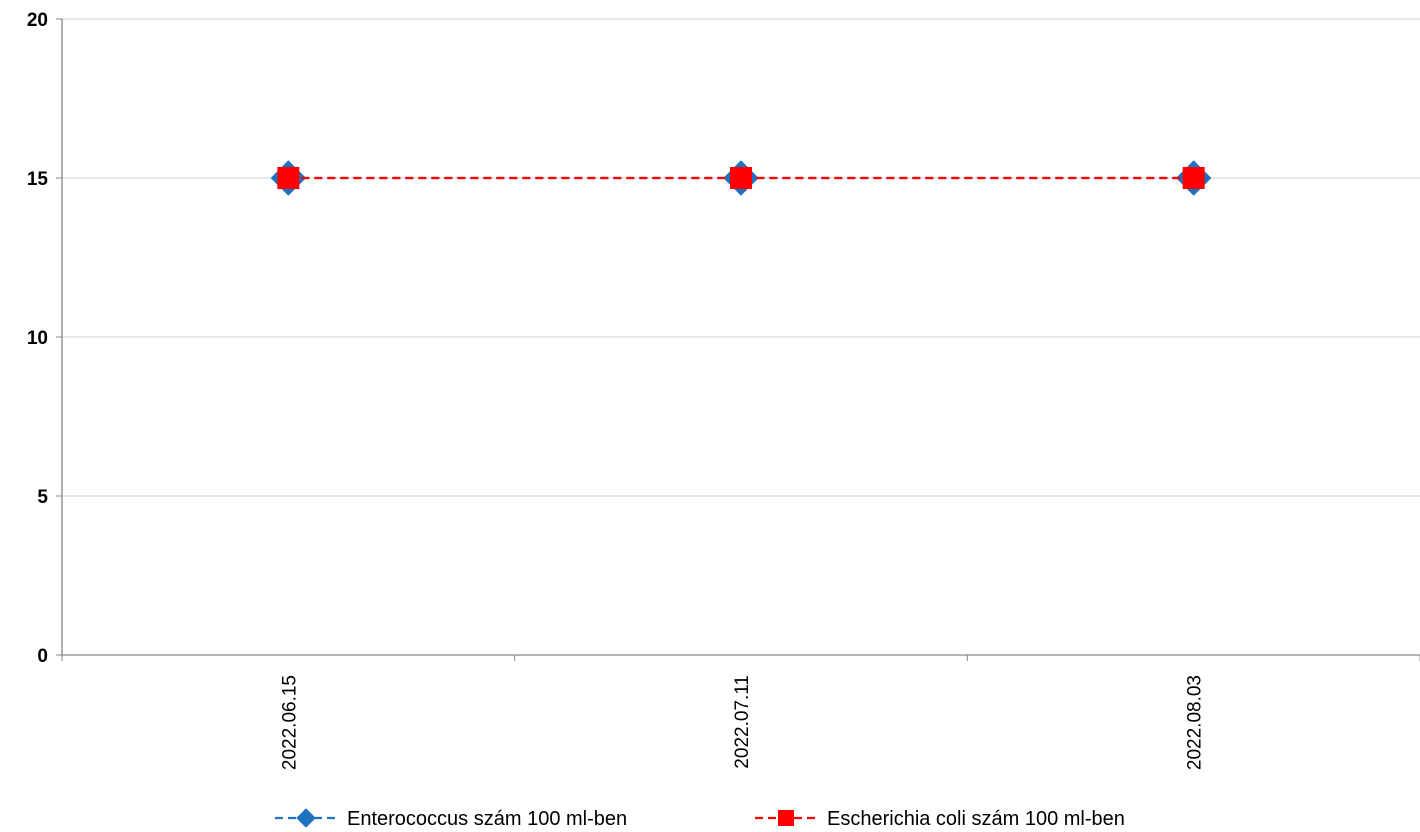  I want to click on legend-item: Enterococcus szám 100 ml-ben, so click(451, 819).